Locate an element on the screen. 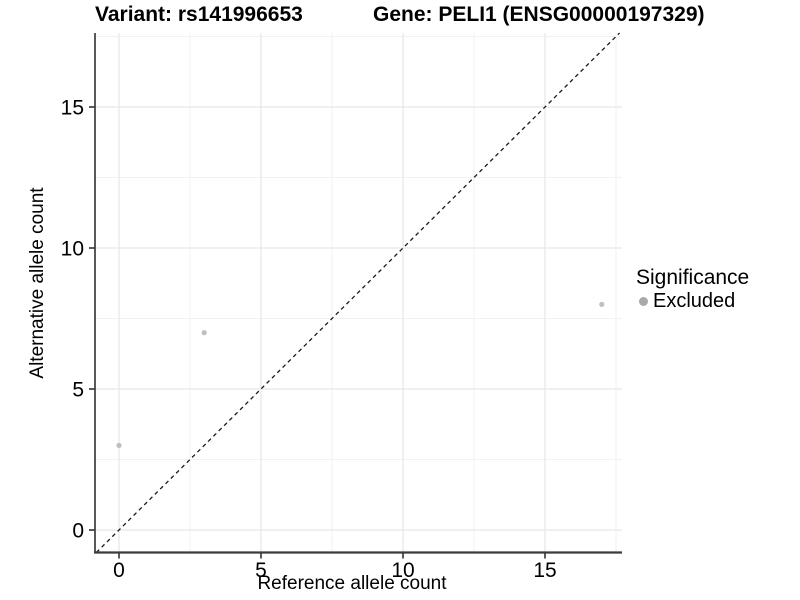 The image size is (800, 600). legend-item-excluded: Excluded is located at coordinates (694, 301).